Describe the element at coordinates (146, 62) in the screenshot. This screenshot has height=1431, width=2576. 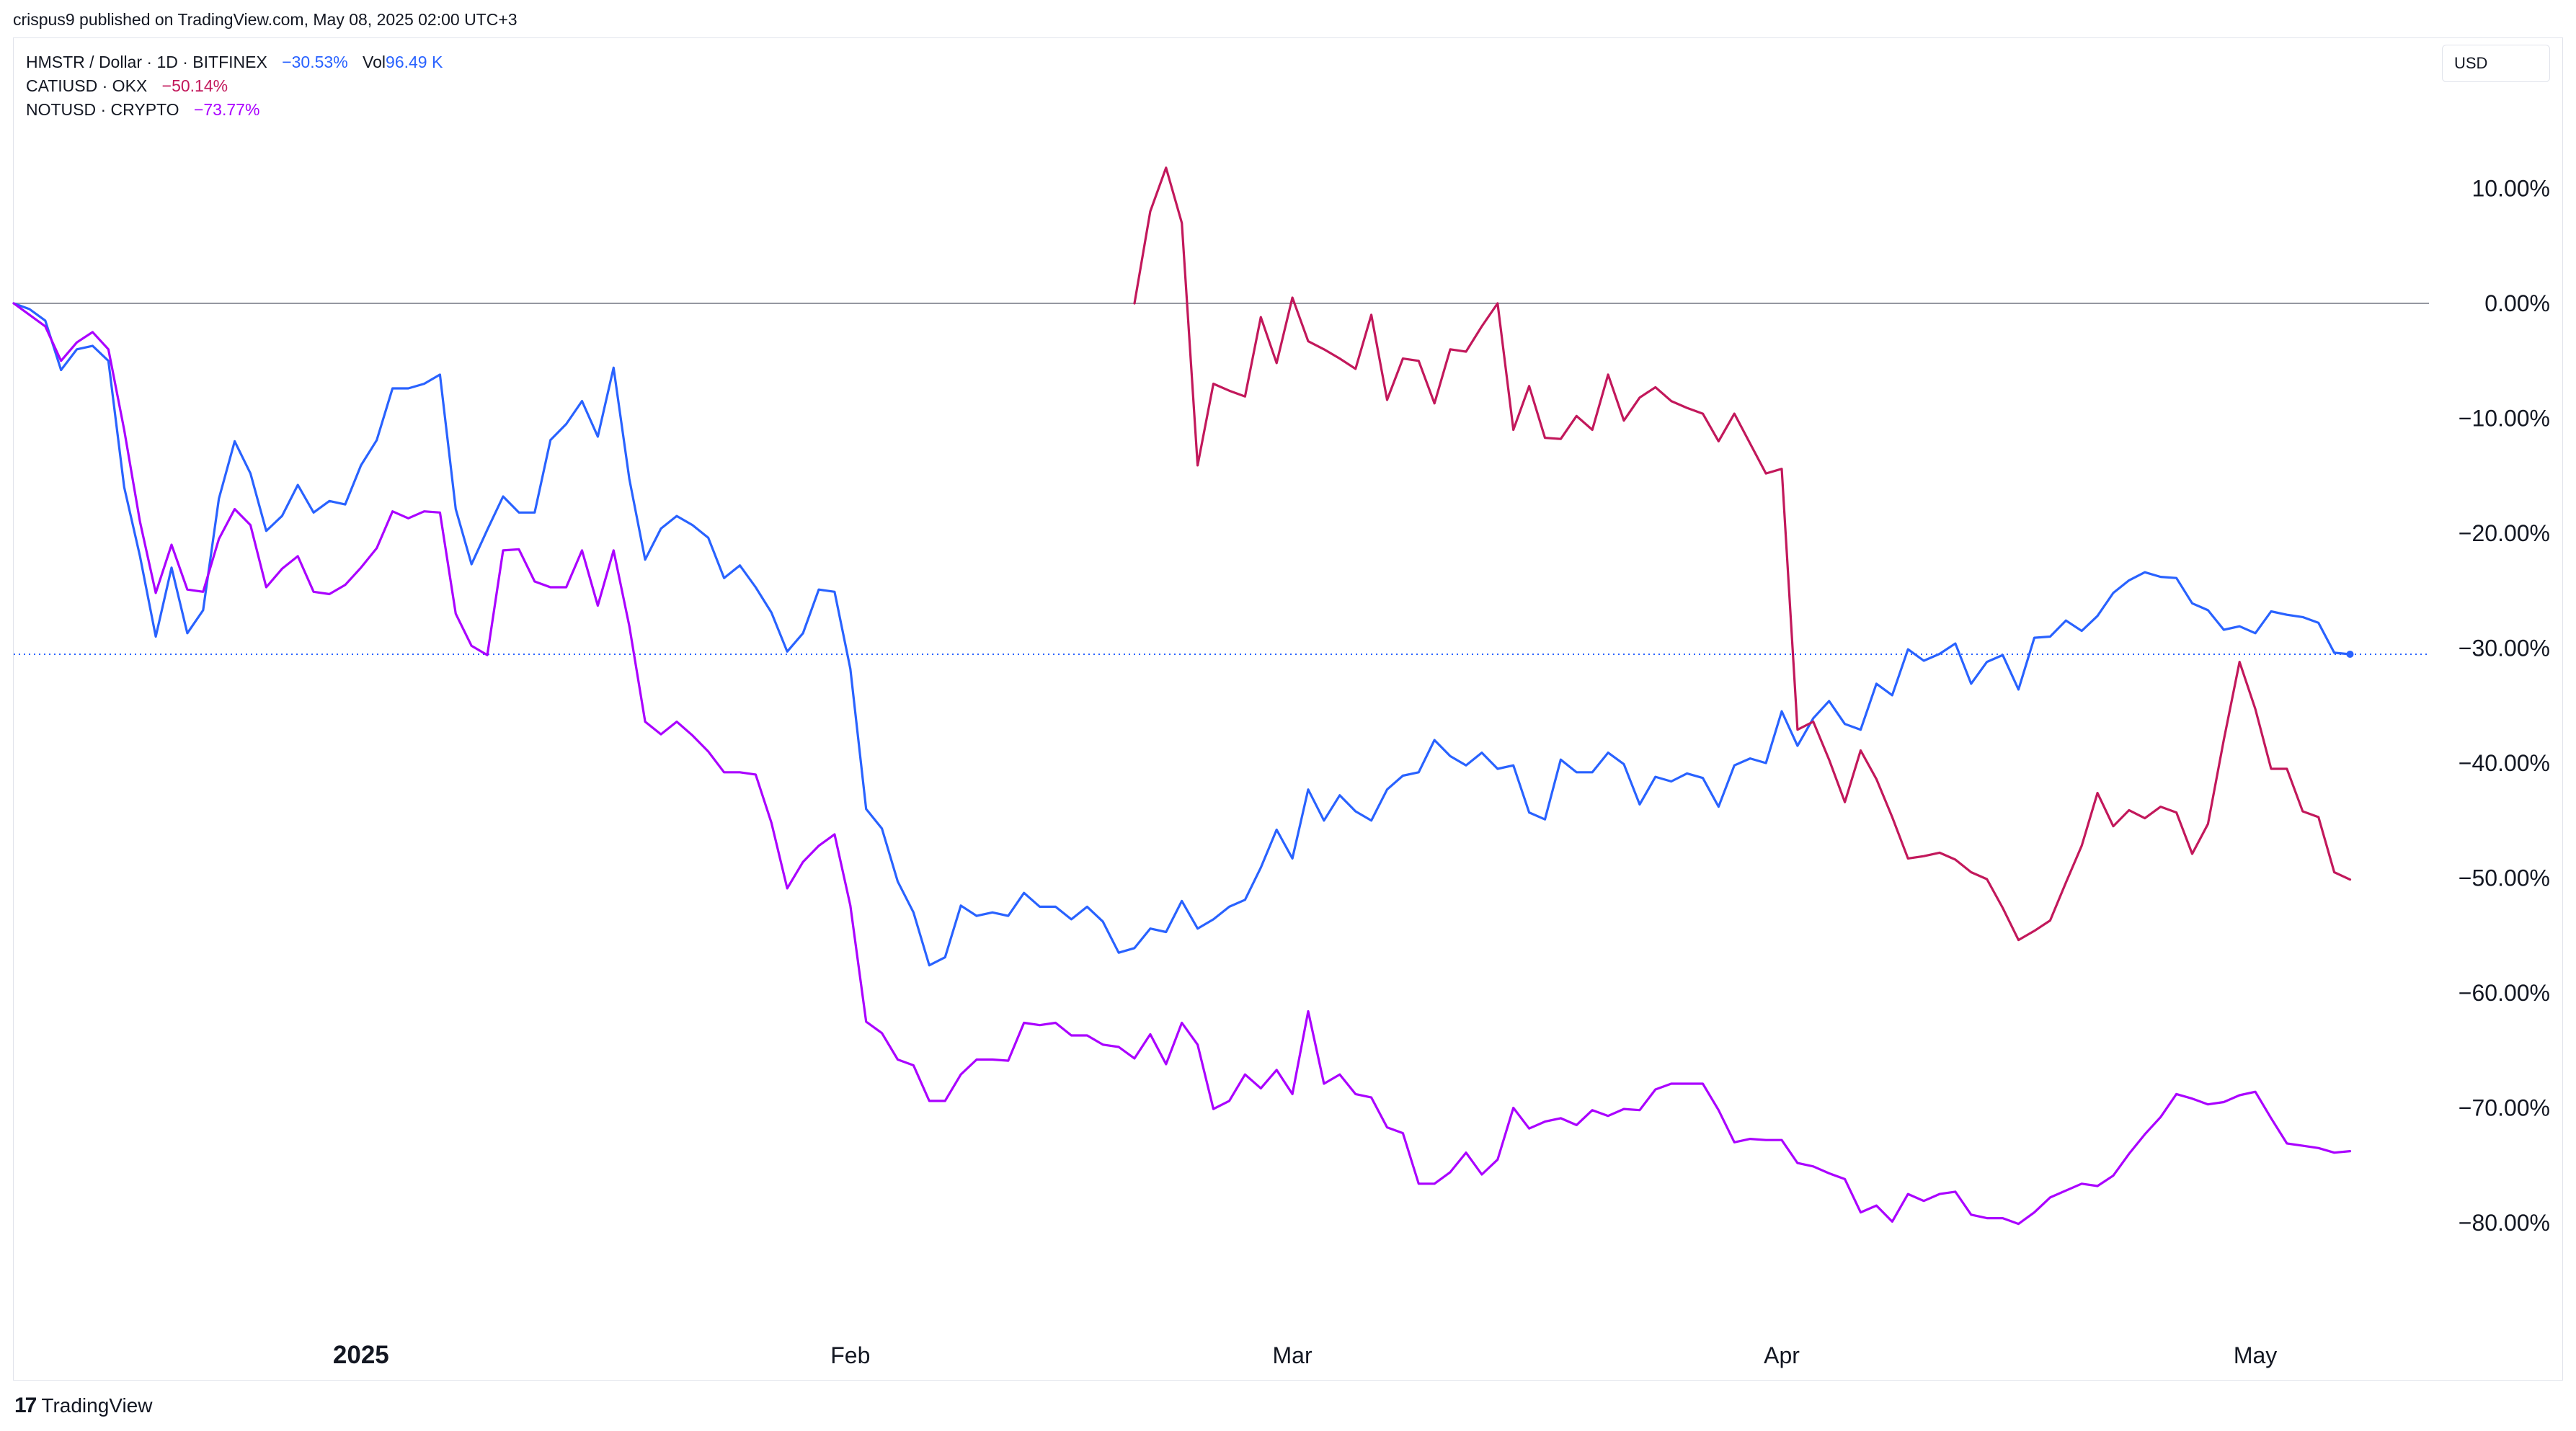
I see `legend-label-hmstr: HMSTR / Dollar · 1D · BITFINEX` at that location.